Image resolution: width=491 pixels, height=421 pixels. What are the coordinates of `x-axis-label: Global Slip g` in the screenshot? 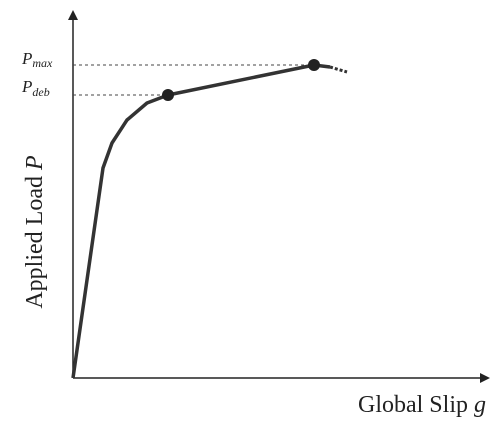 It's located at (422, 405).